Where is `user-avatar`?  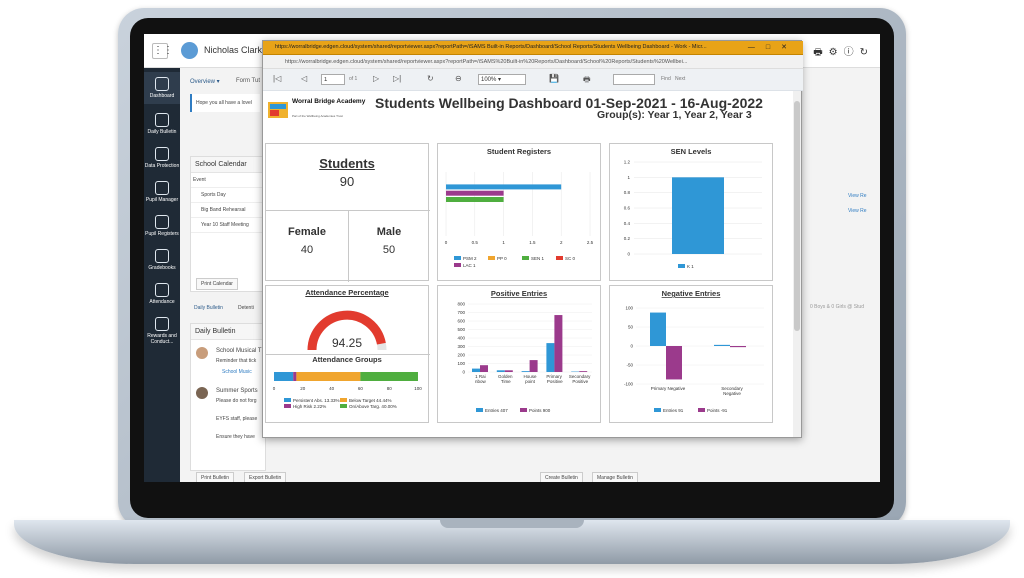 user-avatar is located at coordinates (189, 50).